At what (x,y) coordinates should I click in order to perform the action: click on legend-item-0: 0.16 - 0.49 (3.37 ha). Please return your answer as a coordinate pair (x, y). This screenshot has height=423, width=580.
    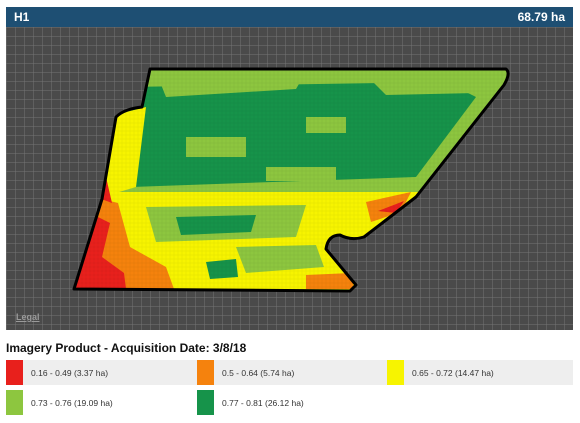
    Looking at the image, I should click on (57, 372).